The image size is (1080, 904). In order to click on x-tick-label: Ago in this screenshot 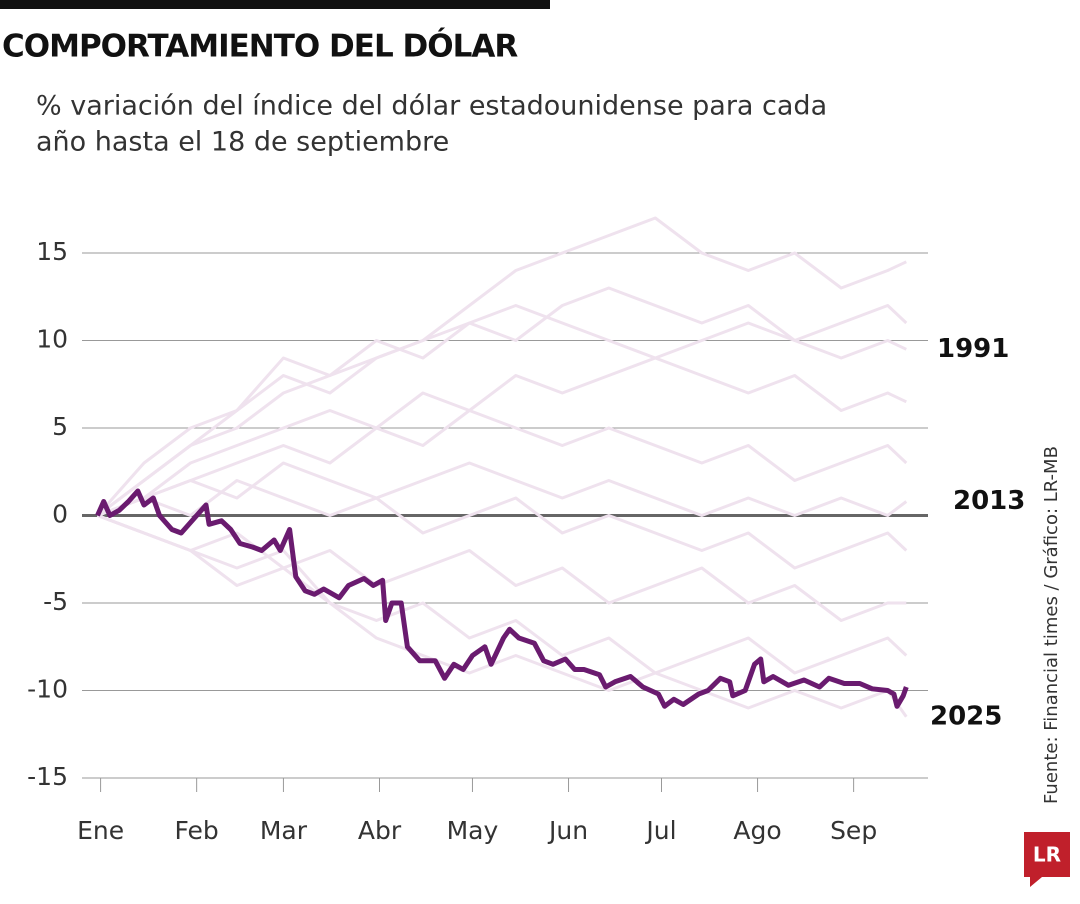, I will do `click(757, 830)`.